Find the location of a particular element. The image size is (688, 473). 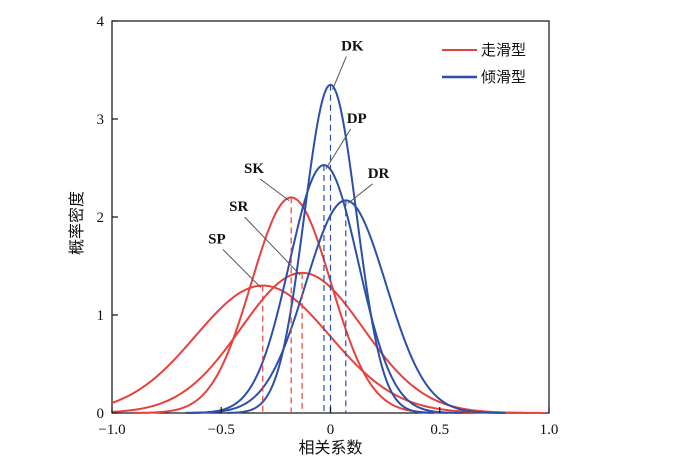

y-tick-label: 2 is located at coordinates (101, 218).